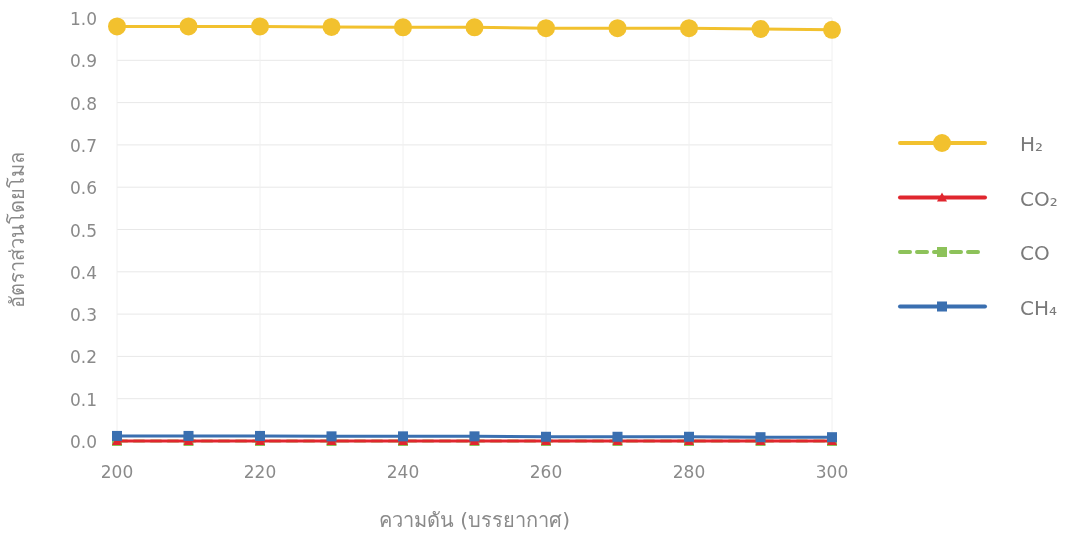  Describe the element at coordinates (546, 472) in the screenshot. I see `x-tick-label: 260` at that location.